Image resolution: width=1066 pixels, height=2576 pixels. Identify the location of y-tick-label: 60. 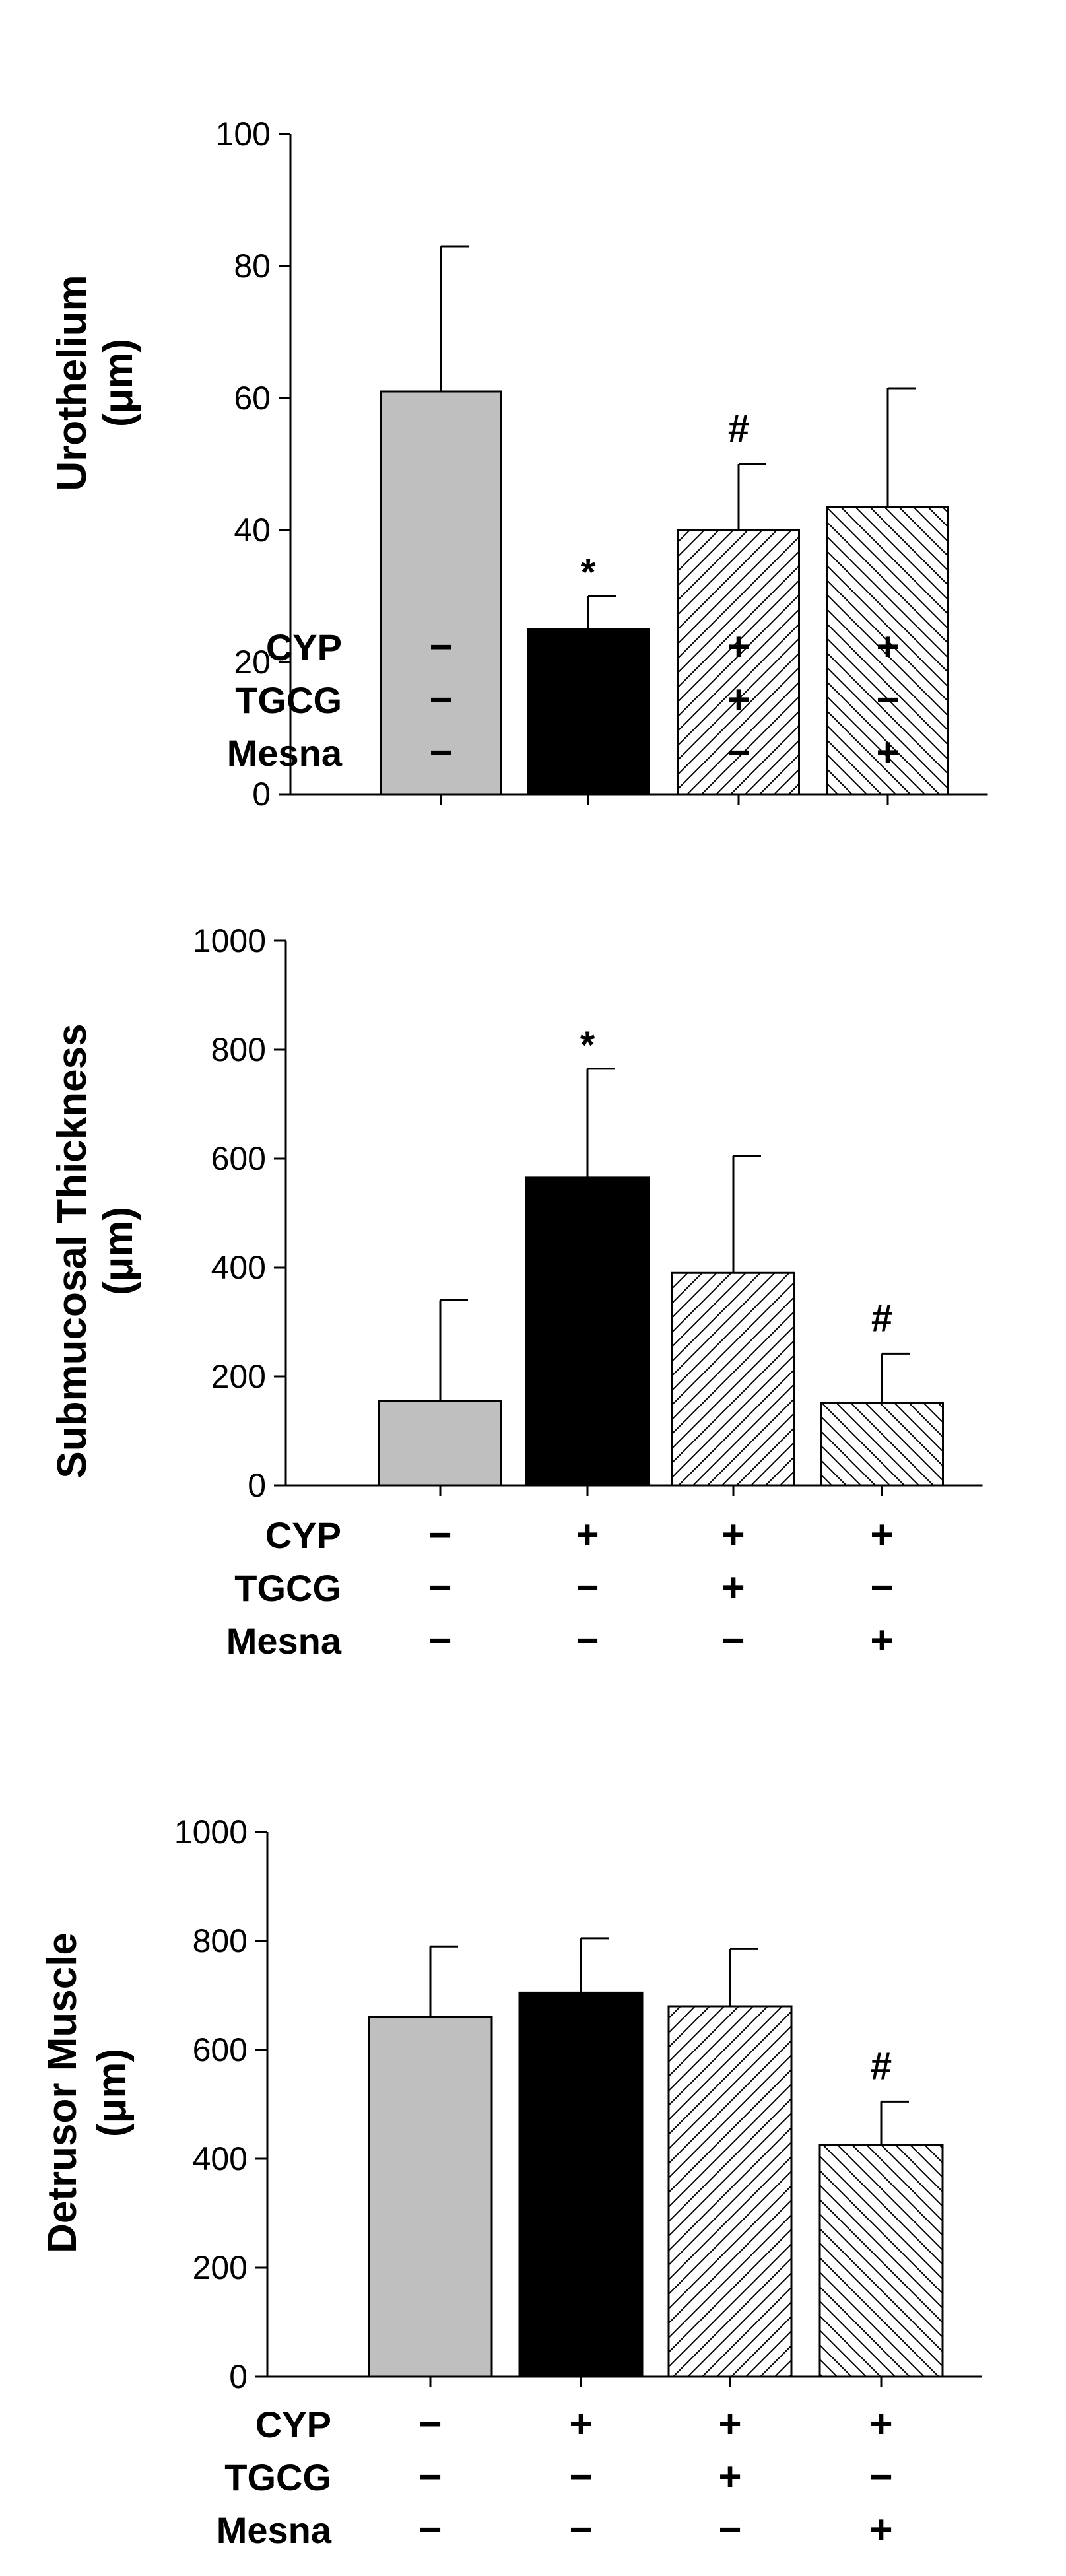
(253, 399).